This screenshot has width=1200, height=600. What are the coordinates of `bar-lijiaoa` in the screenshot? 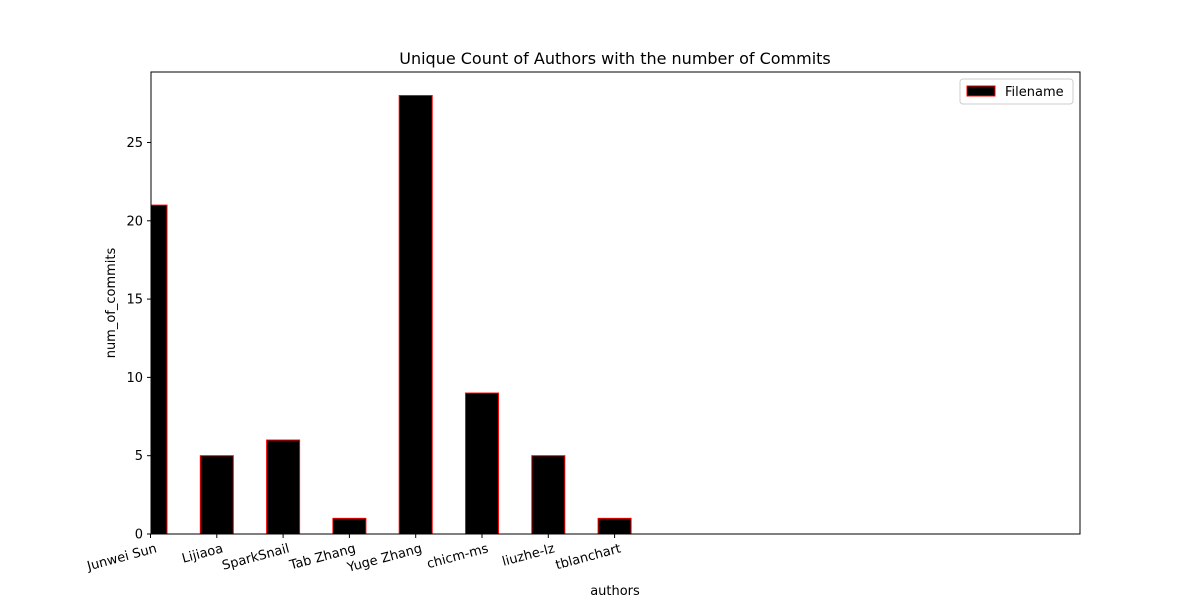 It's located at (216, 494).